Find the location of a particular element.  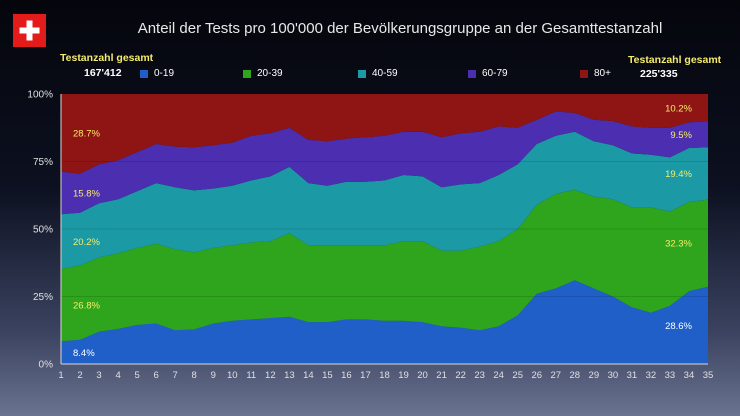

legend-item-0-19: 0-19 is located at coordinates (157, 73).